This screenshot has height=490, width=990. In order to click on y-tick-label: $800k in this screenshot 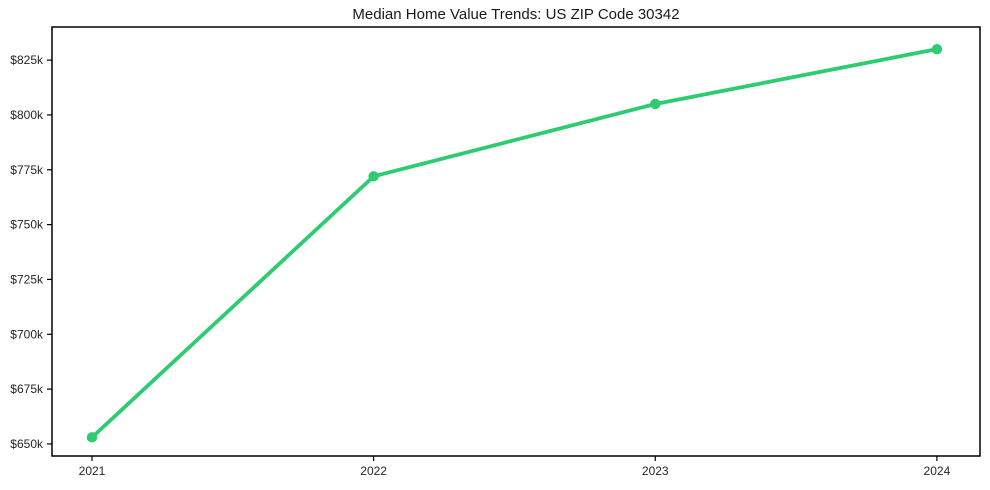, I will do `click(27, 115)`.